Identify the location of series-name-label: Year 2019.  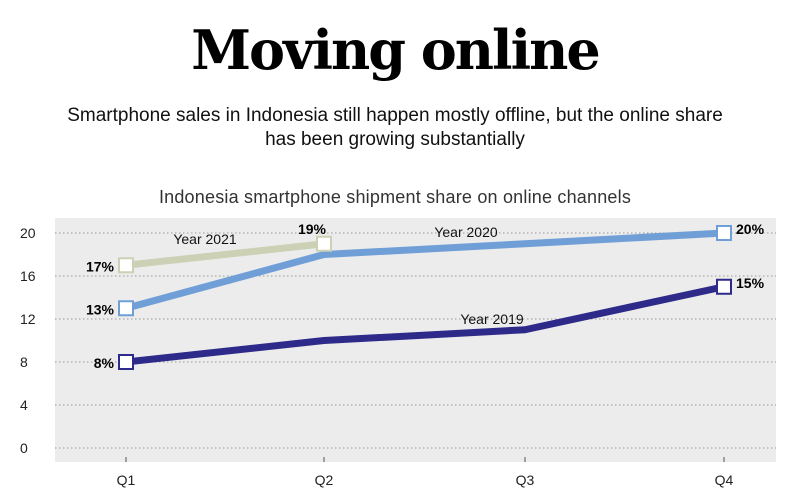
(492, 319).